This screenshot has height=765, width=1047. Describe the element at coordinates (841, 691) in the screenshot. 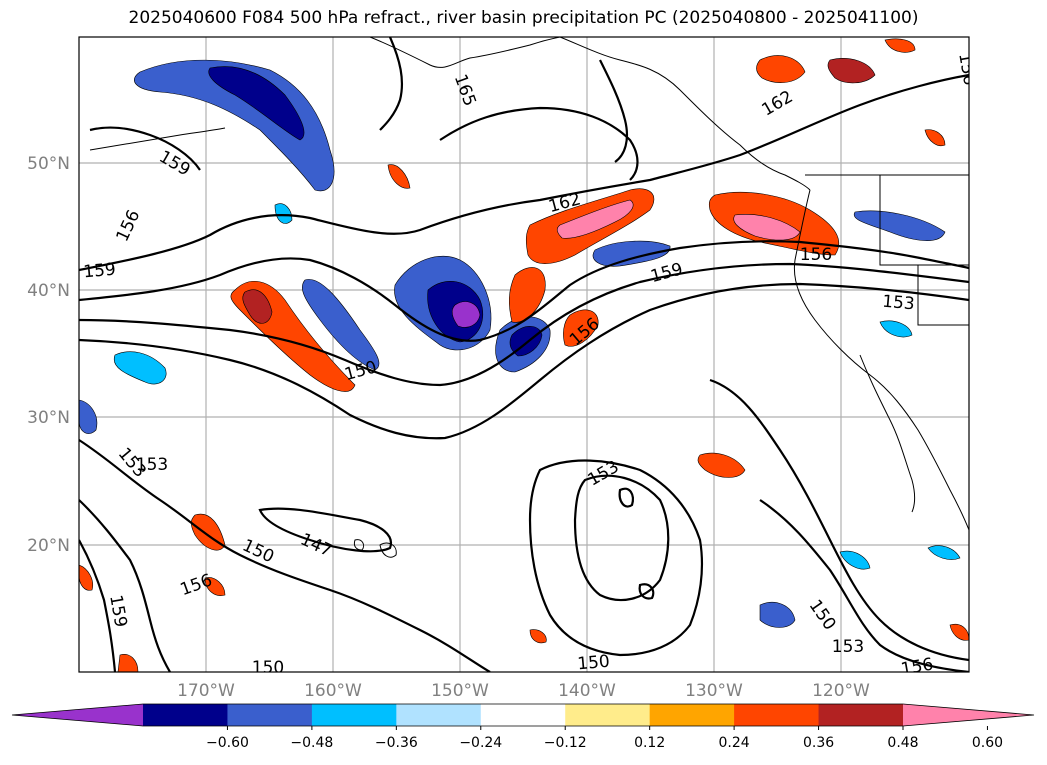

I see `lon-label: 120°W` at that location.